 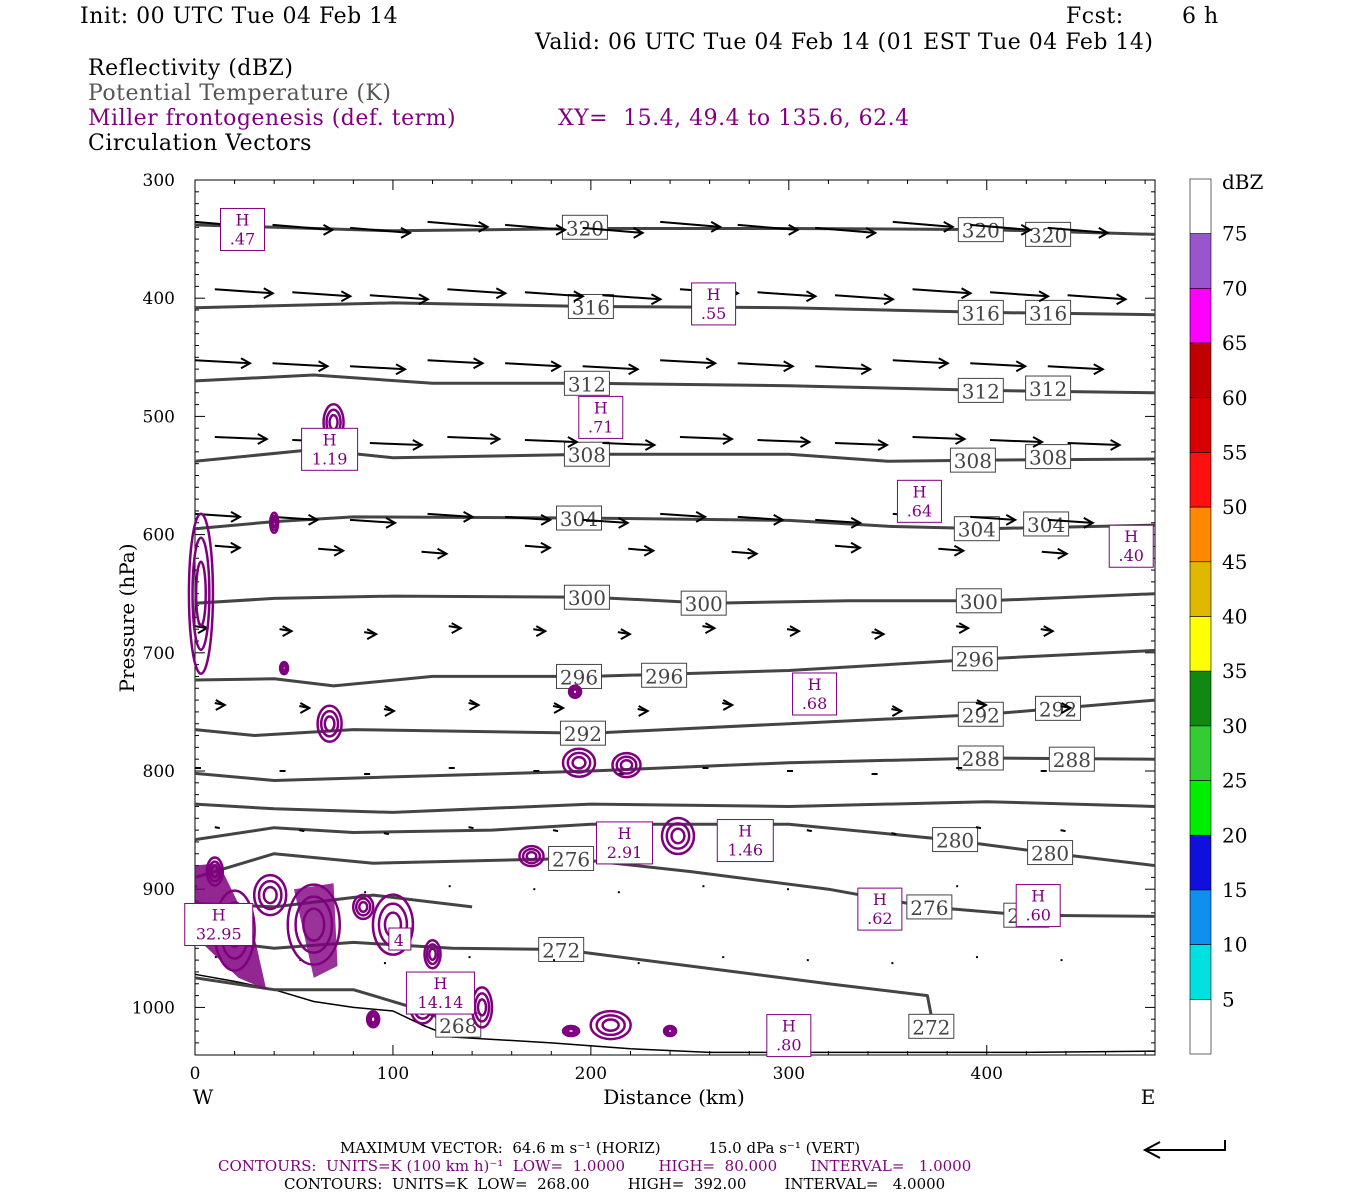 I want to click on colorbar-label: 70, so click(x=1234, y=288).